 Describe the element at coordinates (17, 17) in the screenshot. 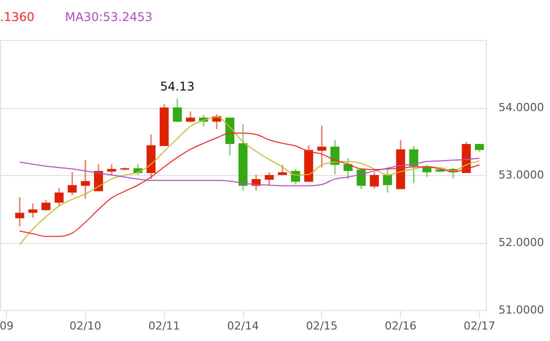

I see `text: .1360` at that location.